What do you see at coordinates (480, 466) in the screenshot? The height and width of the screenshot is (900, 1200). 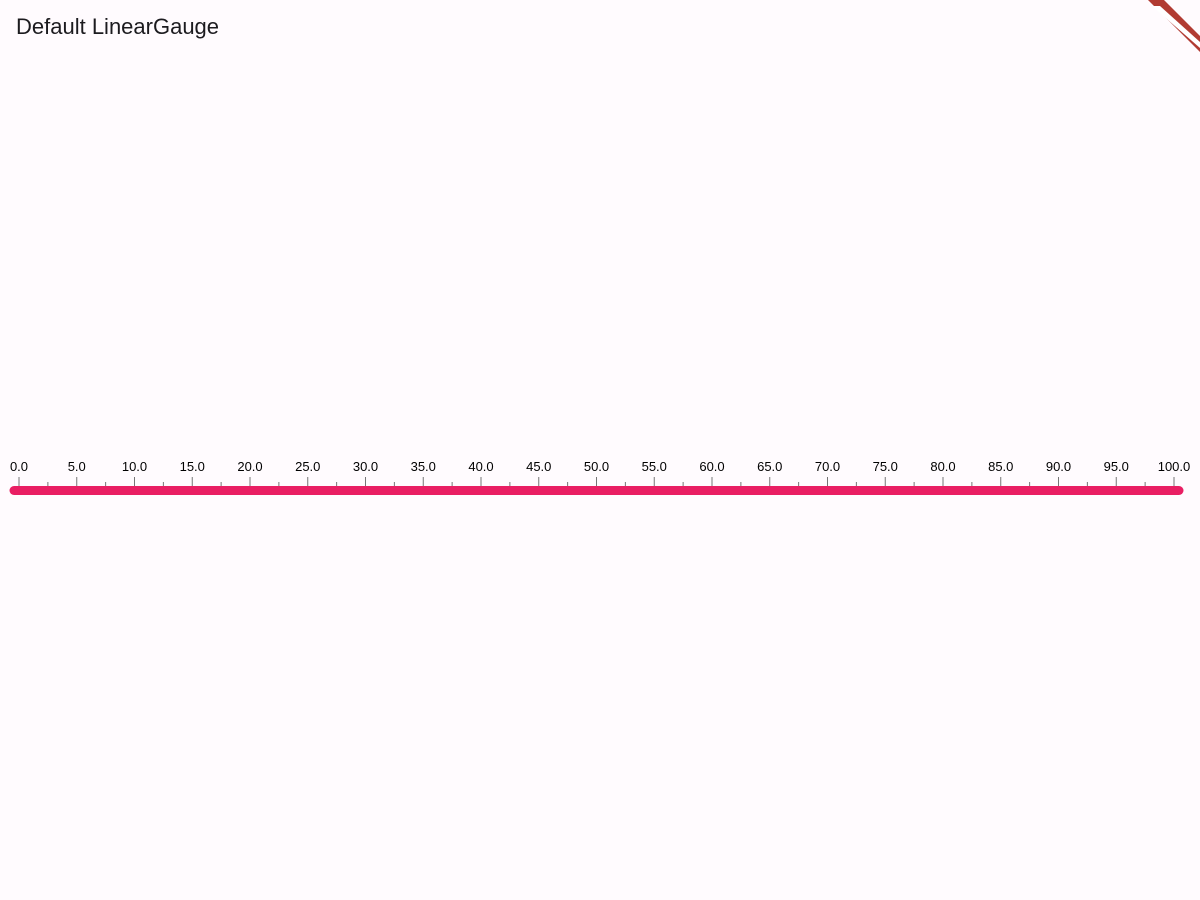 I see `tick-label: 40.0` at bounding box center [480, 466].